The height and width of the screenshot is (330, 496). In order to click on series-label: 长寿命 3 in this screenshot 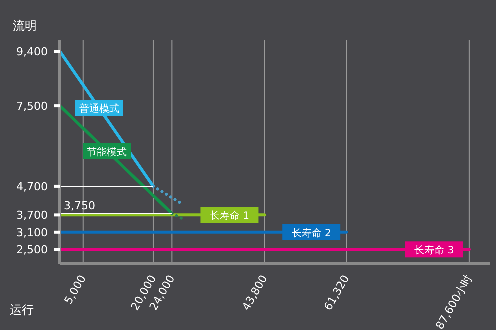, I will do `click(434, 250)`.